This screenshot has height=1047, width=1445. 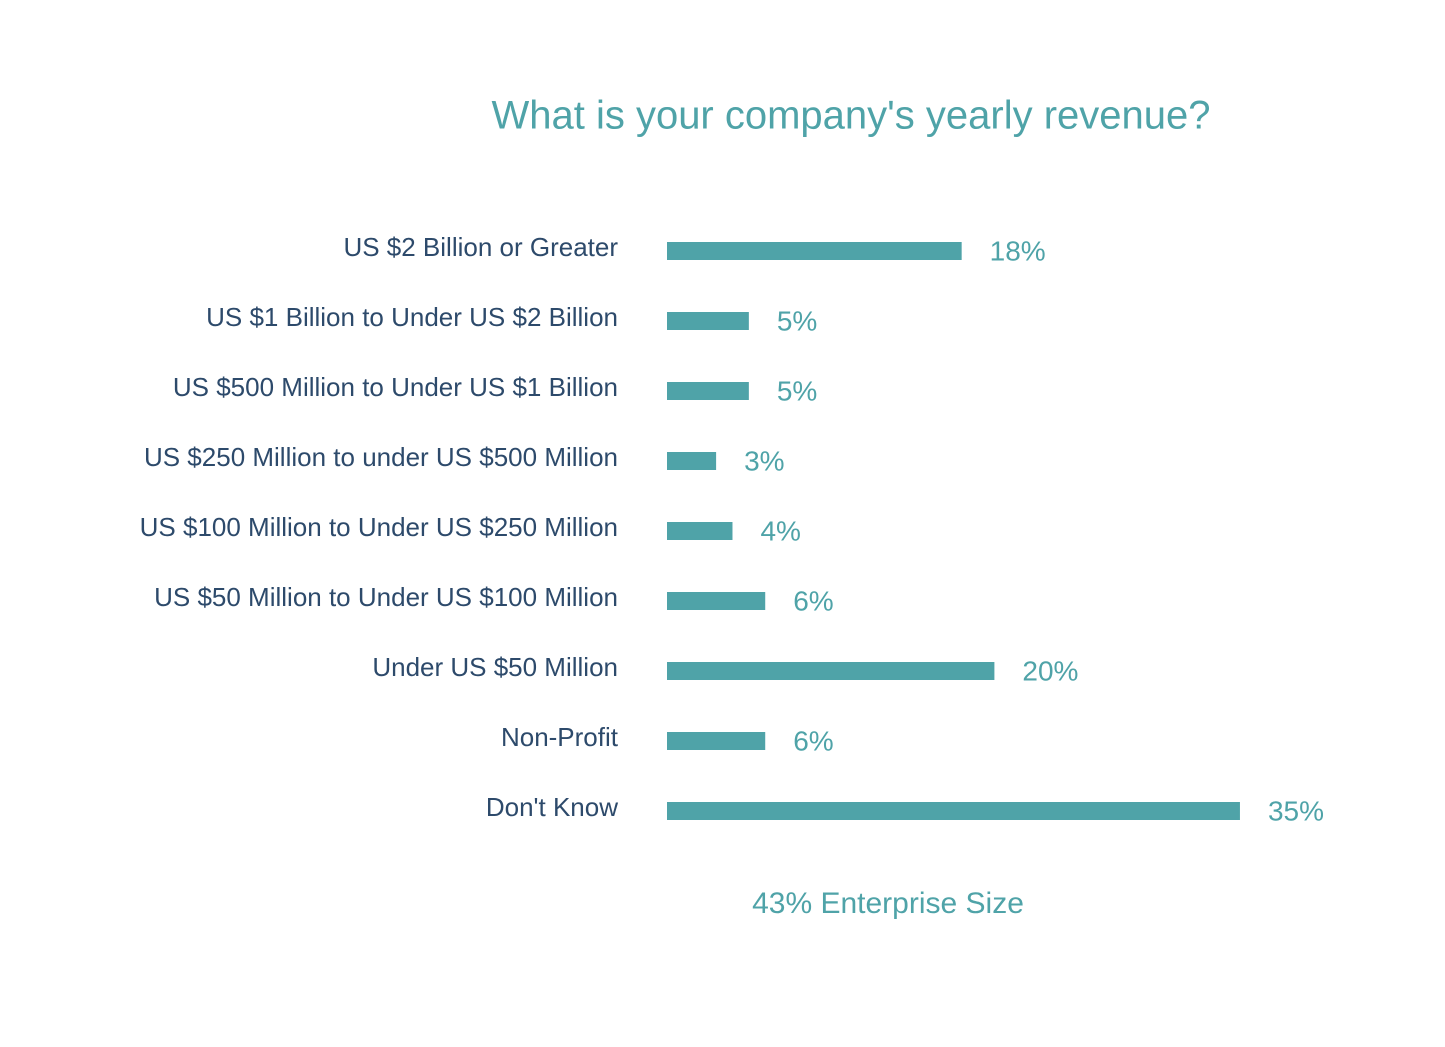 What do you see at coordinates (1050, 670) in the screenshot?
I see `value-label: 20%` at bounding box center [1050, 670].